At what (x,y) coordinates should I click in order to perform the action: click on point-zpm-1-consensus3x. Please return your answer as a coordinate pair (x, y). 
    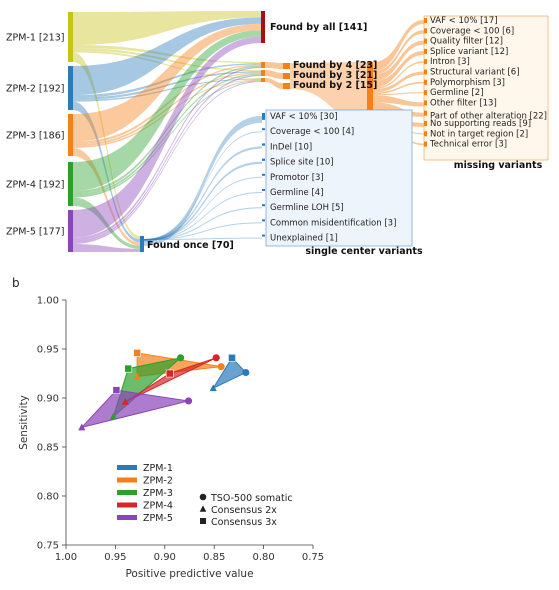
    Looking at the image, I should click on (232, 357).